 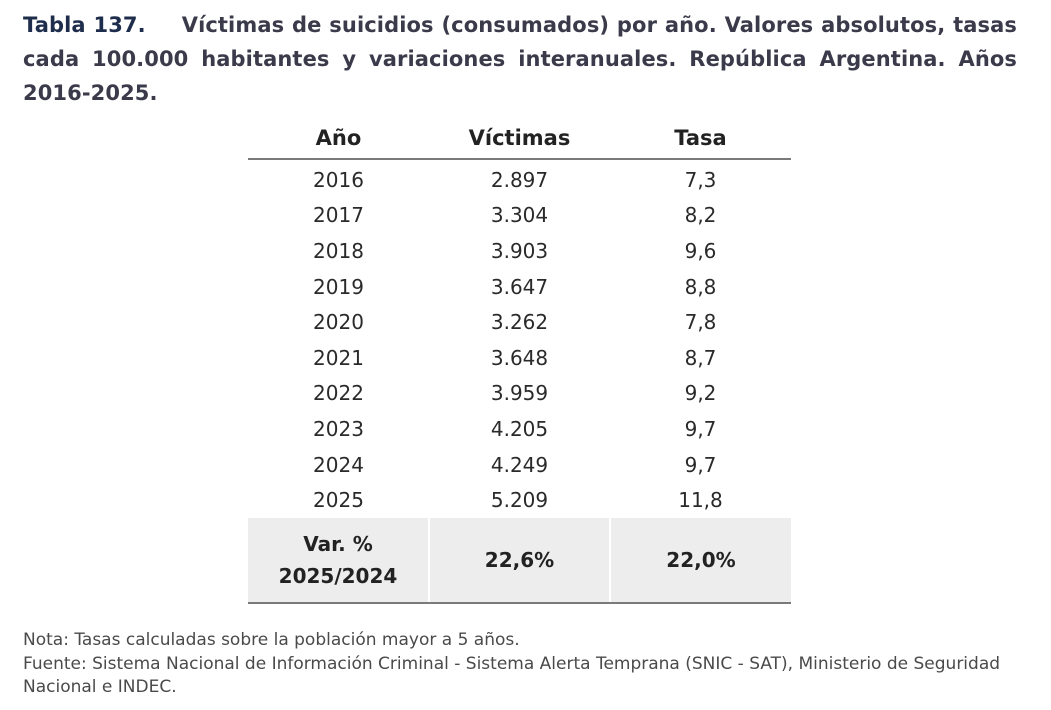 What do you see at coordinates (338, 179) in the screenshot?
I see `cell-year: 2016` at bounding box center [338, 179].